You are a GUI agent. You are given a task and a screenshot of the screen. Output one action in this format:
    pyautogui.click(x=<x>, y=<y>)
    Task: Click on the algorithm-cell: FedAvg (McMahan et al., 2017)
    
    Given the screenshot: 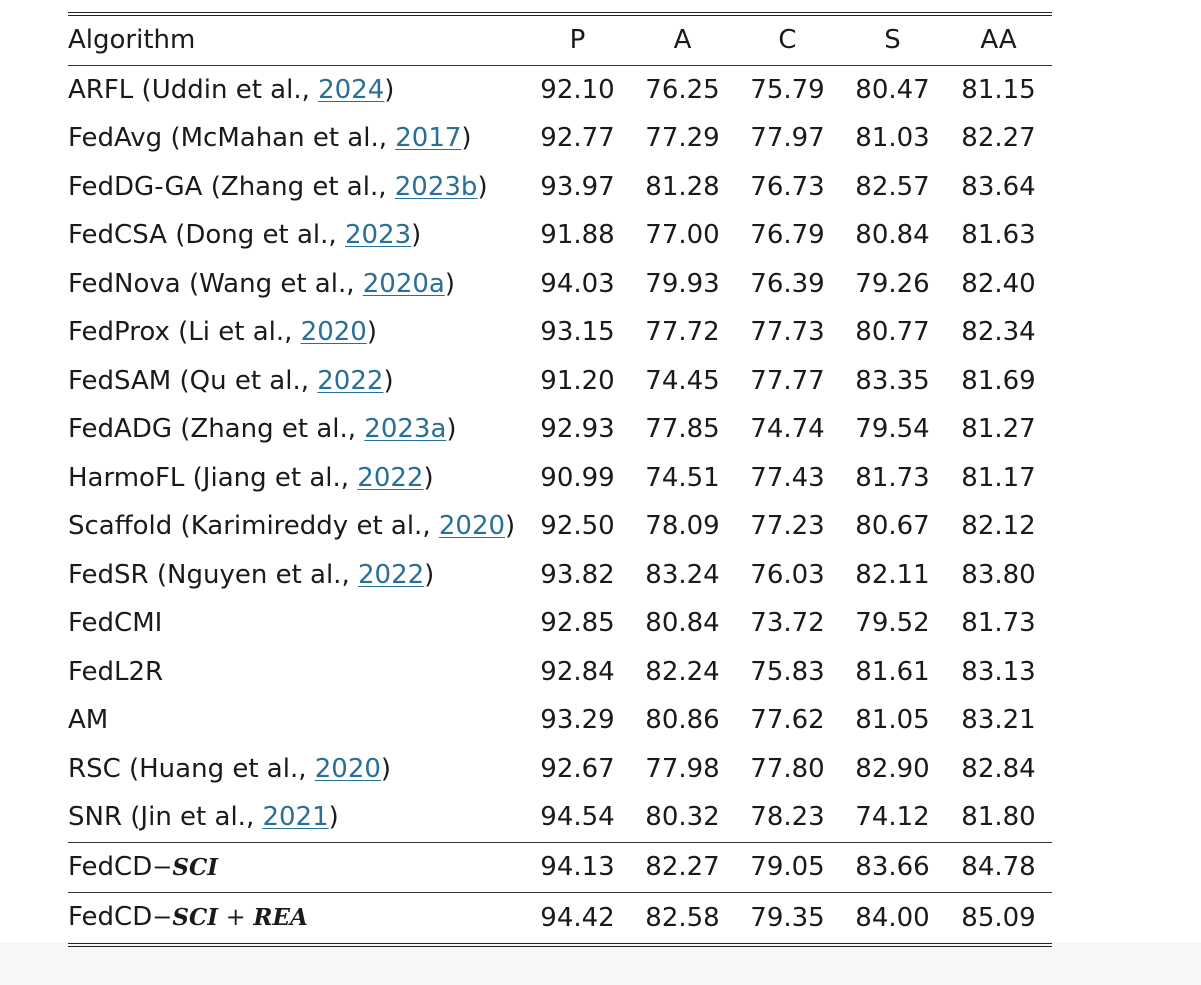 What is the action you would take?
    pyautogui.click(x=296, y=138)
    